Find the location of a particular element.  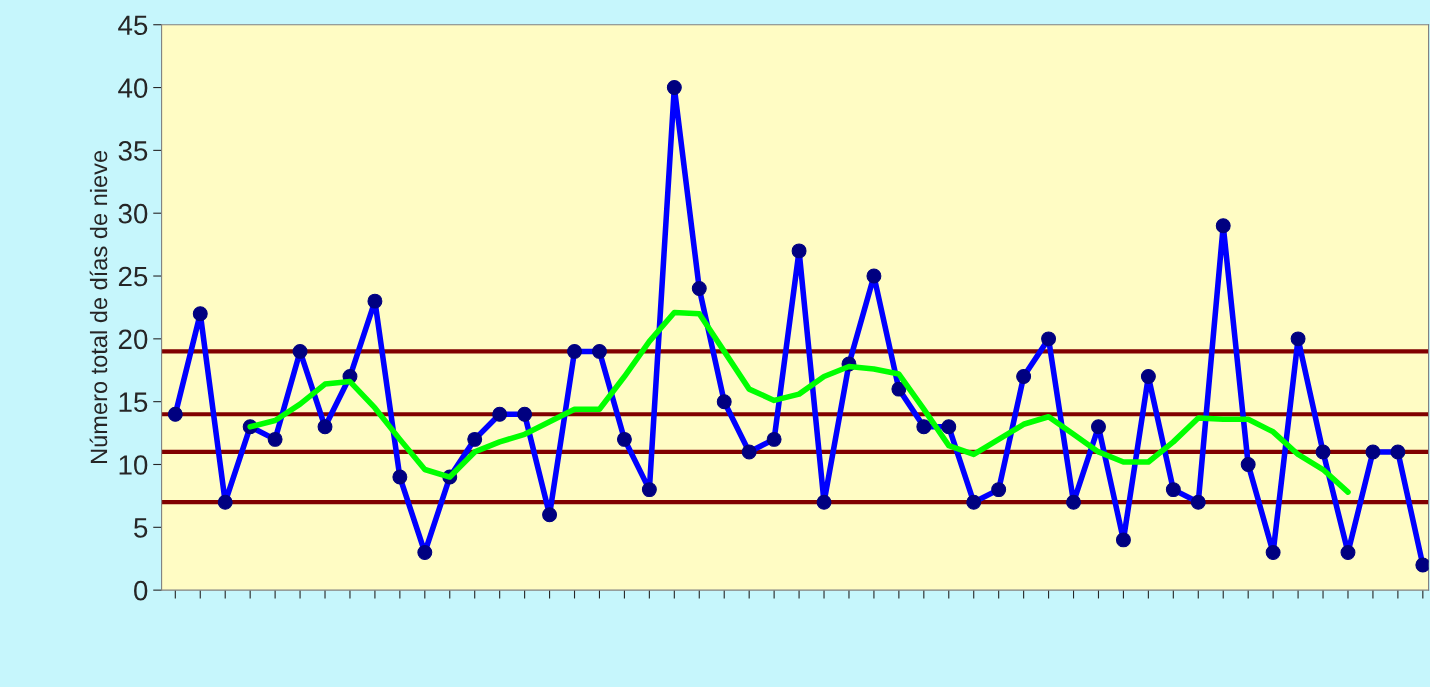

y-tick-label: 25 is located at coordinates (133, 276).